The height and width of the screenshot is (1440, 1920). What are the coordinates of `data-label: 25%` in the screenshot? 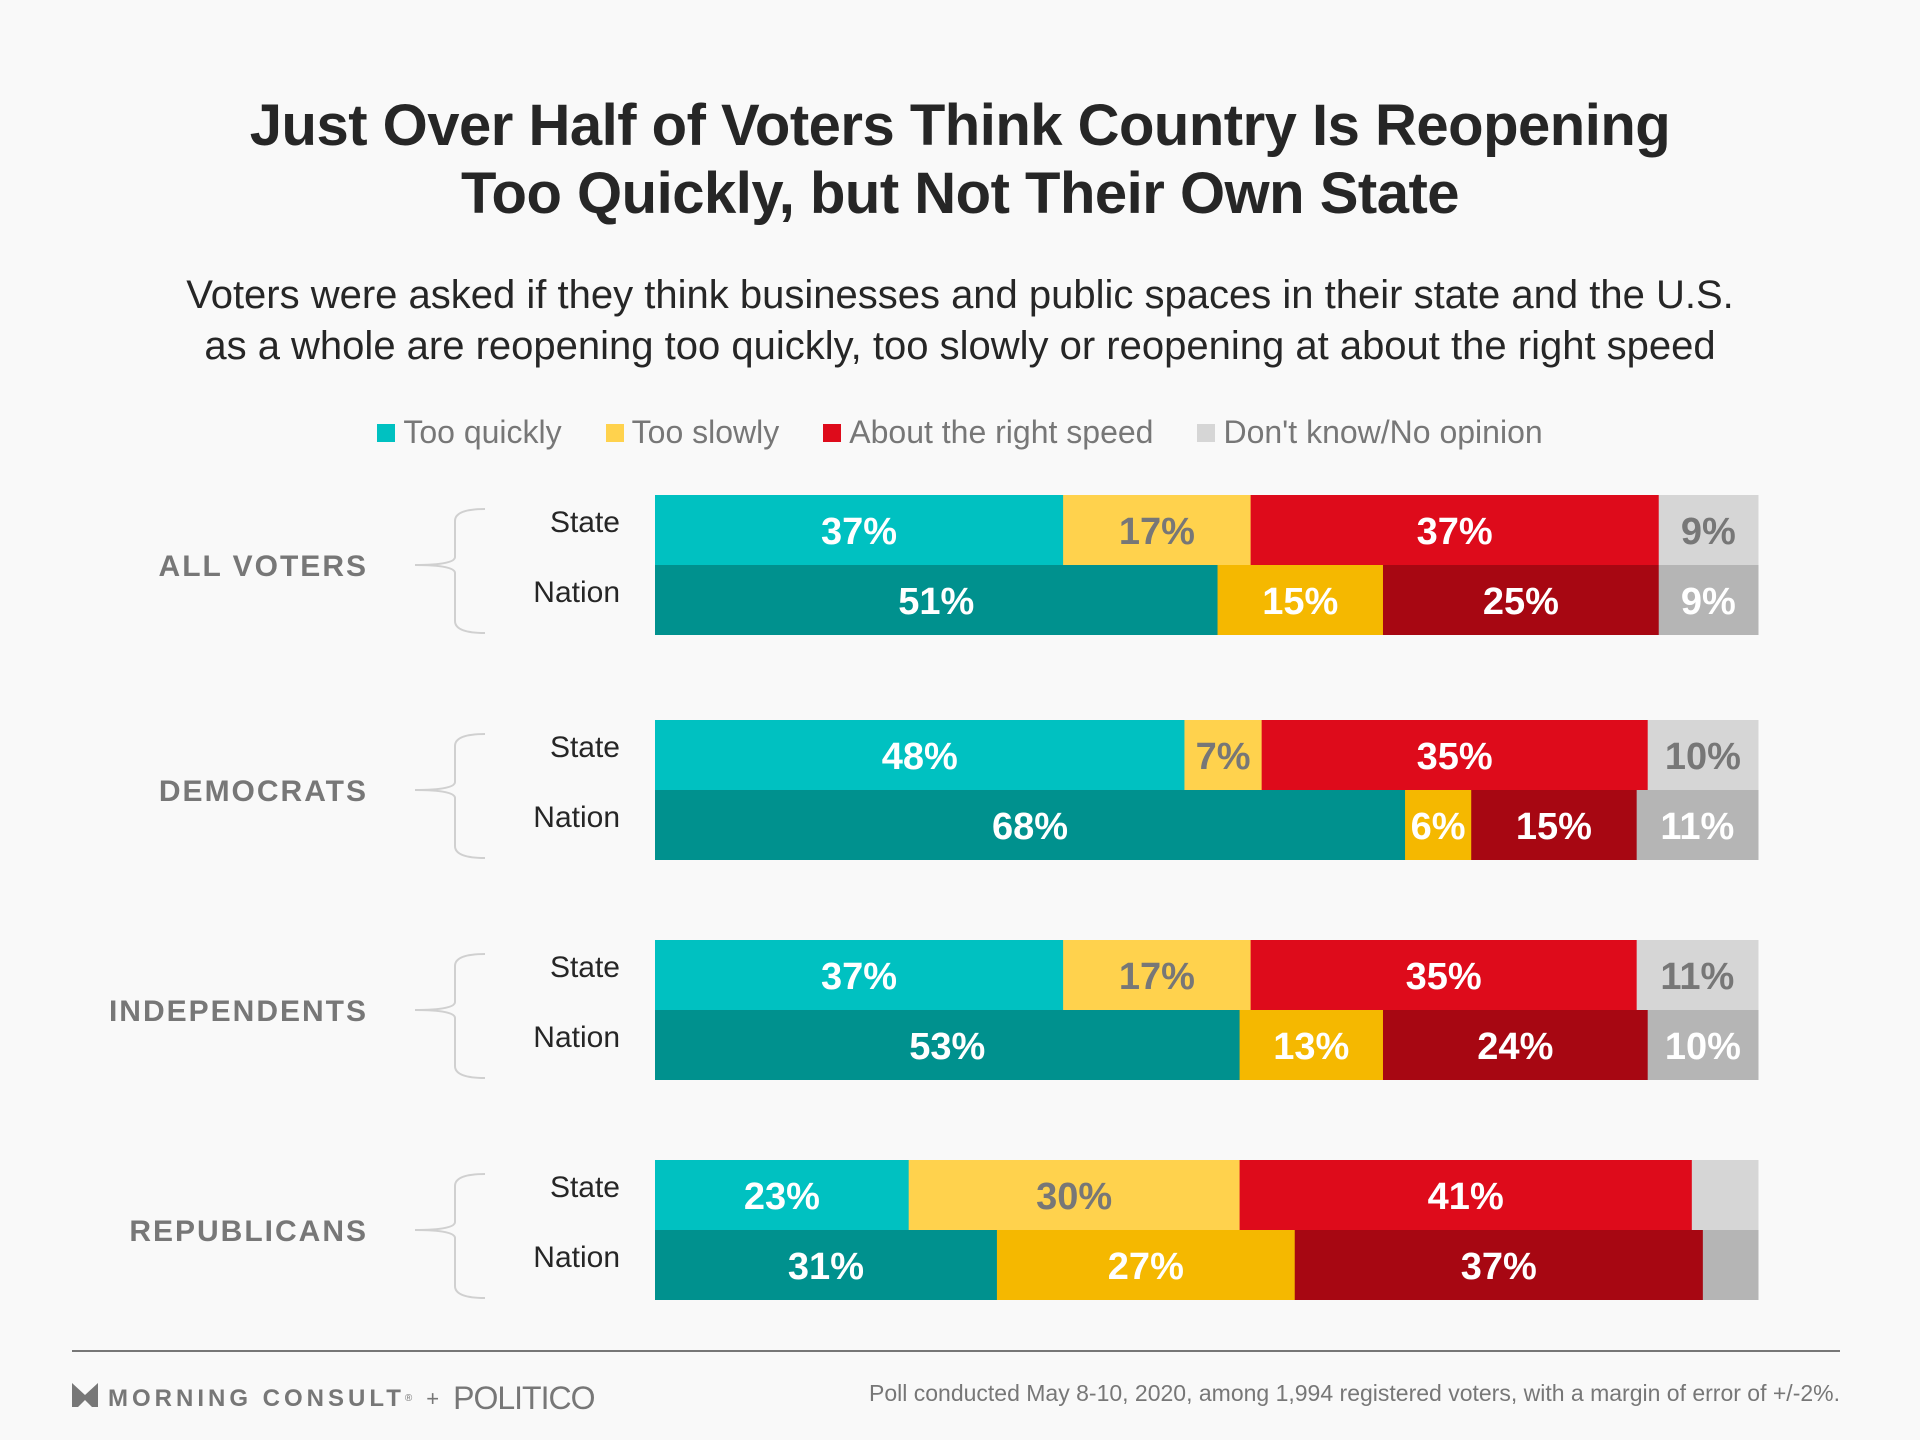 It's located at (1521, 602).